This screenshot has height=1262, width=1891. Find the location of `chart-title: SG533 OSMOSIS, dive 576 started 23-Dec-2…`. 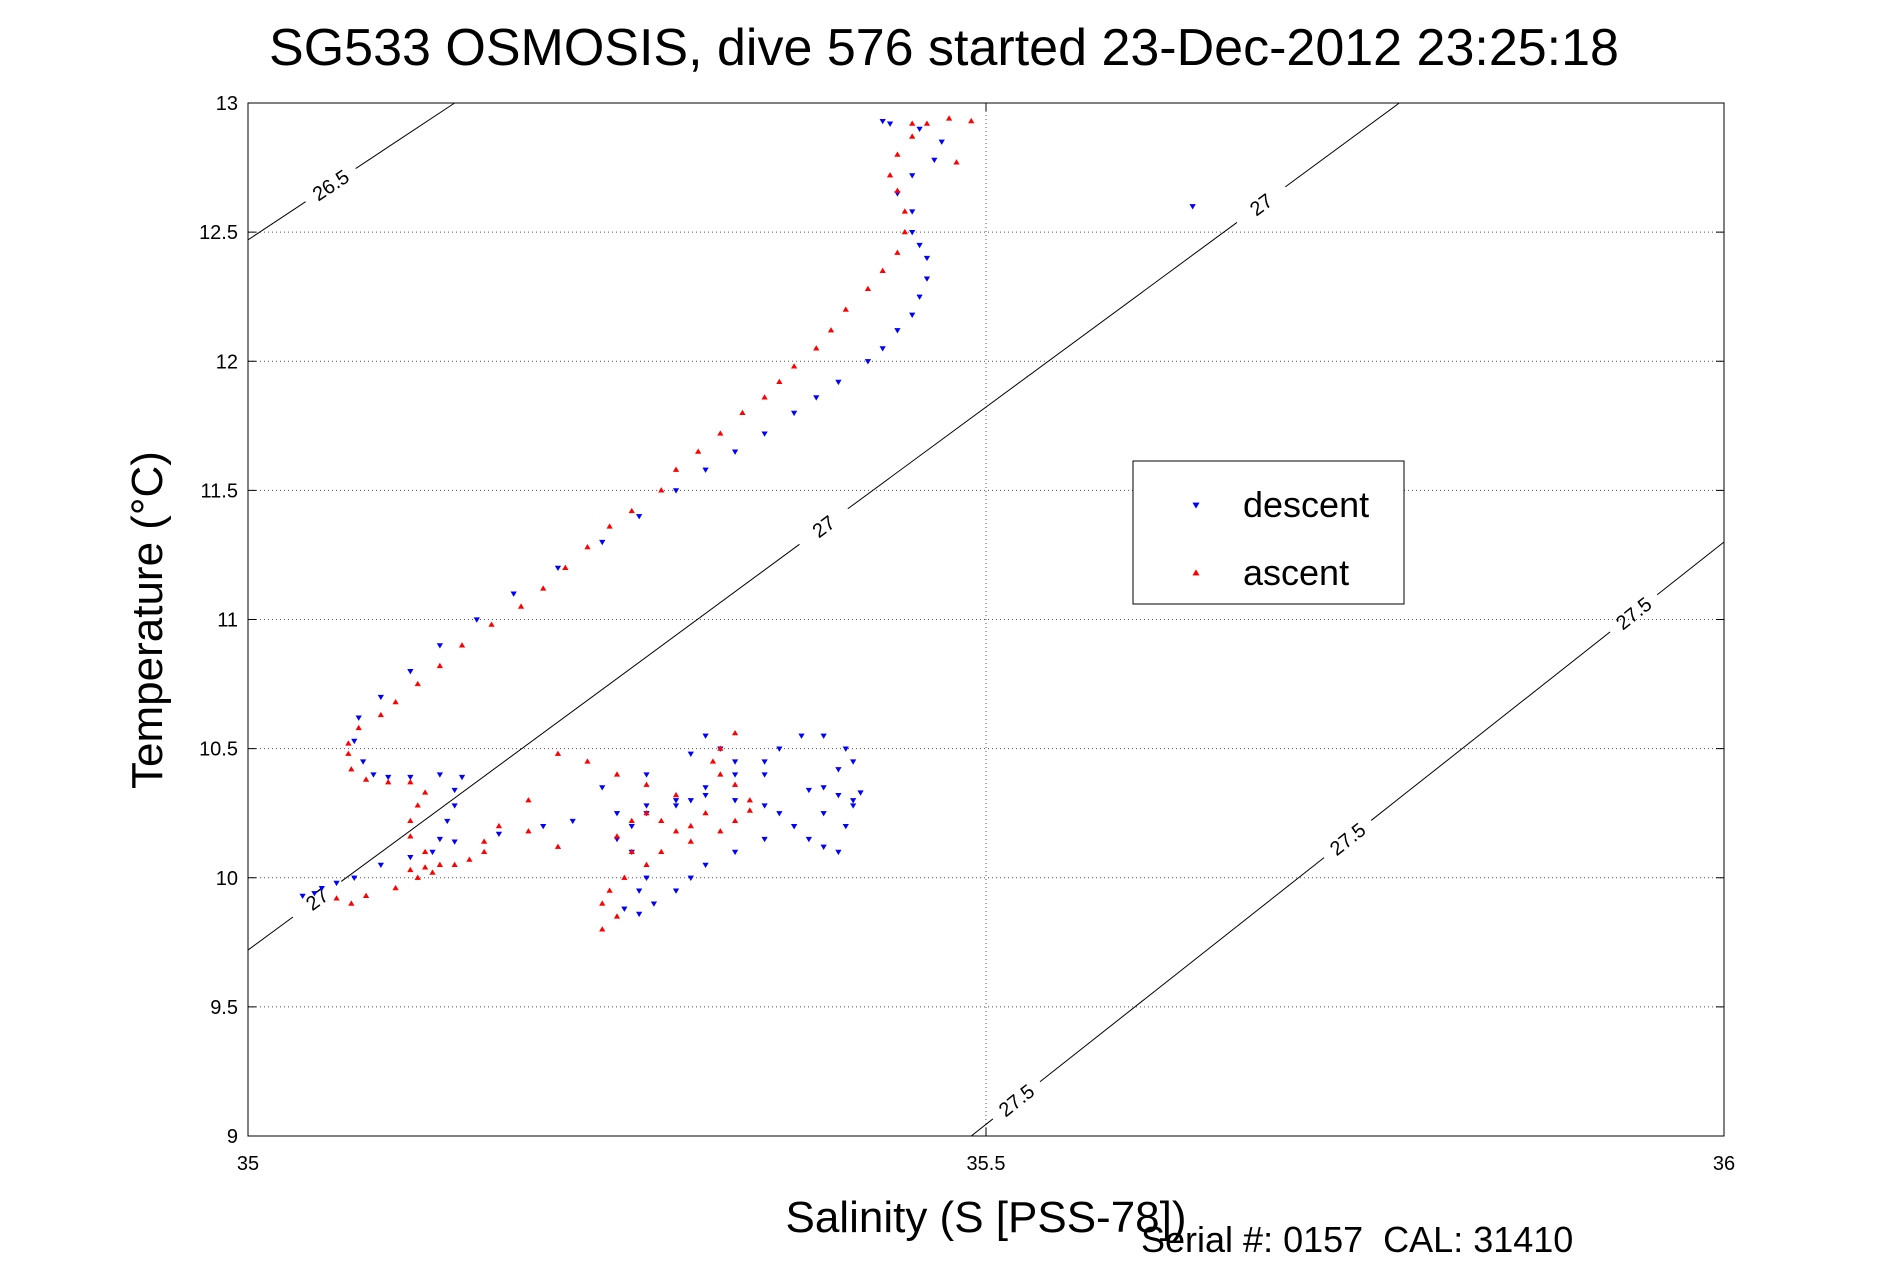

chart-title: SG533 OSMOSIS, dive 576 started 23-Dec-2… is located at coordinates (944, 48).